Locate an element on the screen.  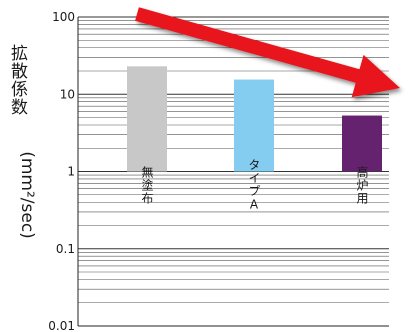
y-tick-label: 10 is located at coordinates (67, 94).